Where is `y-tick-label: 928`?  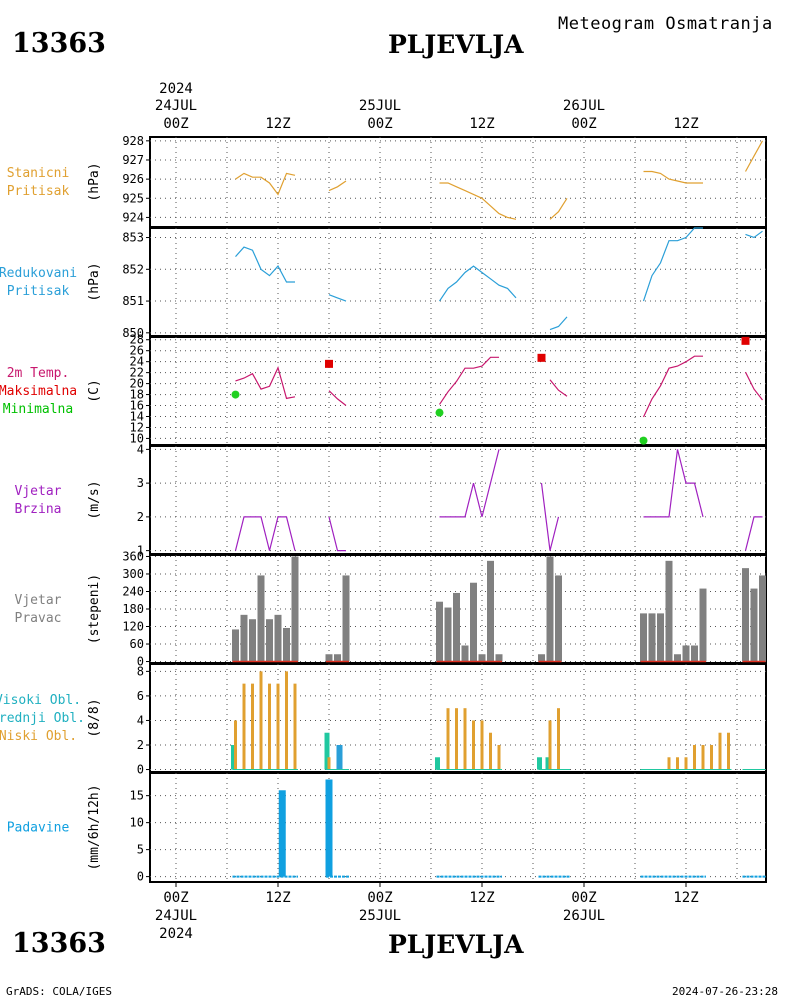 y-tick-label: 928 is located at coordinates (133, 141).